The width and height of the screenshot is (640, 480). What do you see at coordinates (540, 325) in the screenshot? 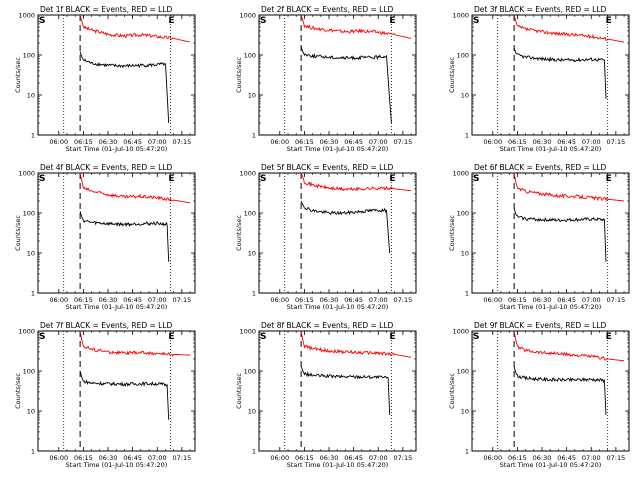
I see `panel-title: Det 9f BLACK = Events, RED = LLD` at bounding box center [540, 325].